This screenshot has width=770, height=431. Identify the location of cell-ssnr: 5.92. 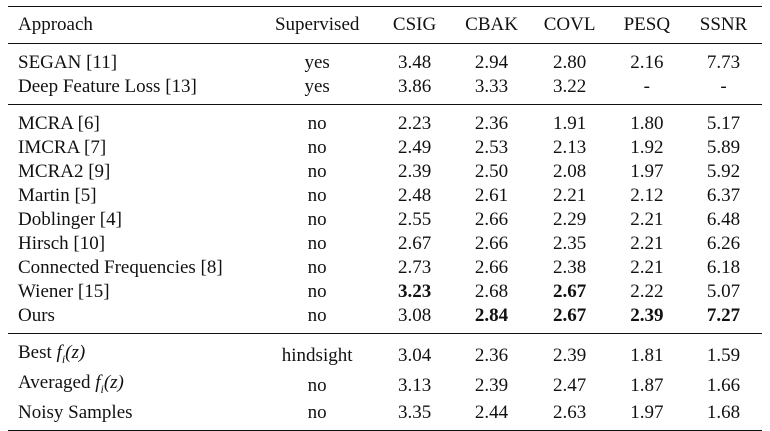
(723, 171).